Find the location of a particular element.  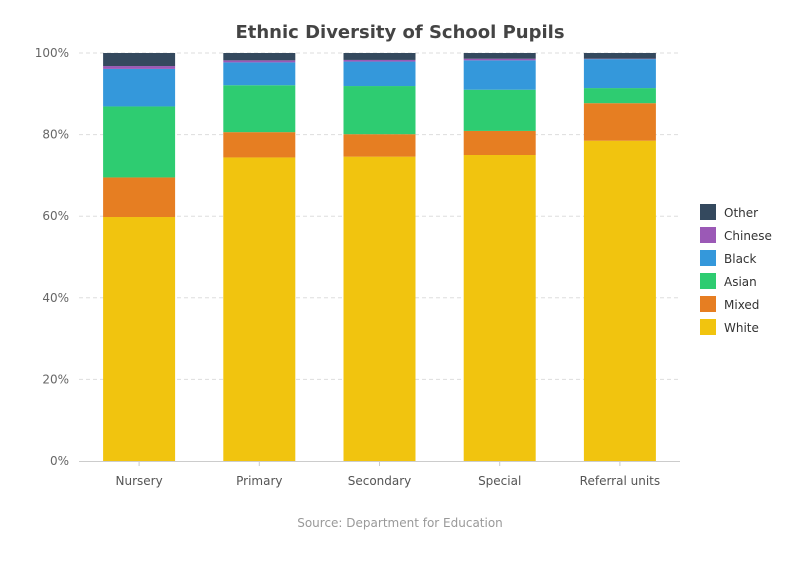

y-tick-label: 0% is located at coordinates (59, 461).